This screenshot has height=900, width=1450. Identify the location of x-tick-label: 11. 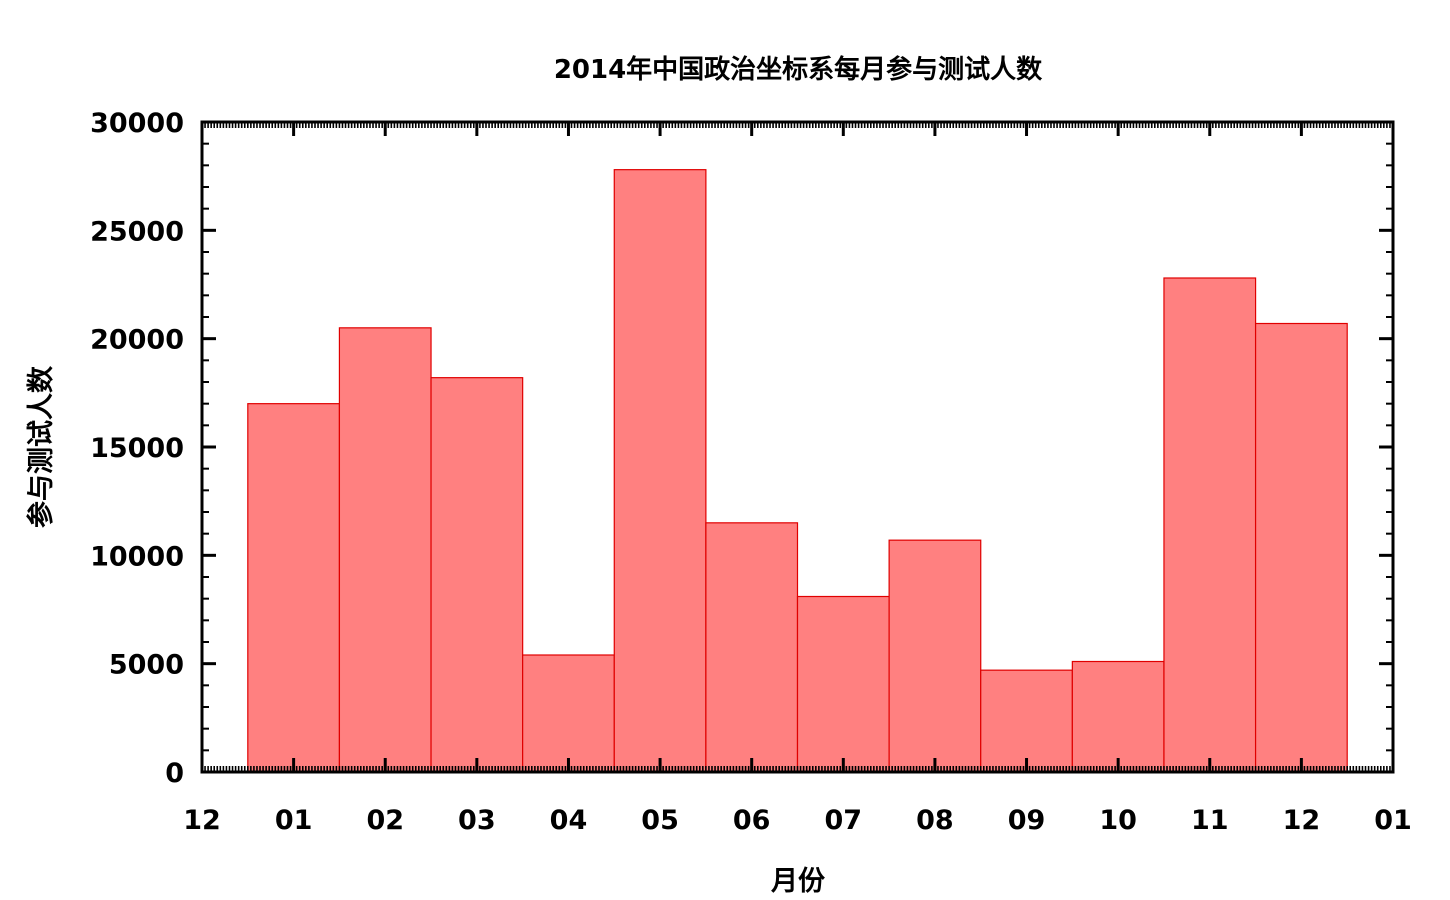
(1210, 820).